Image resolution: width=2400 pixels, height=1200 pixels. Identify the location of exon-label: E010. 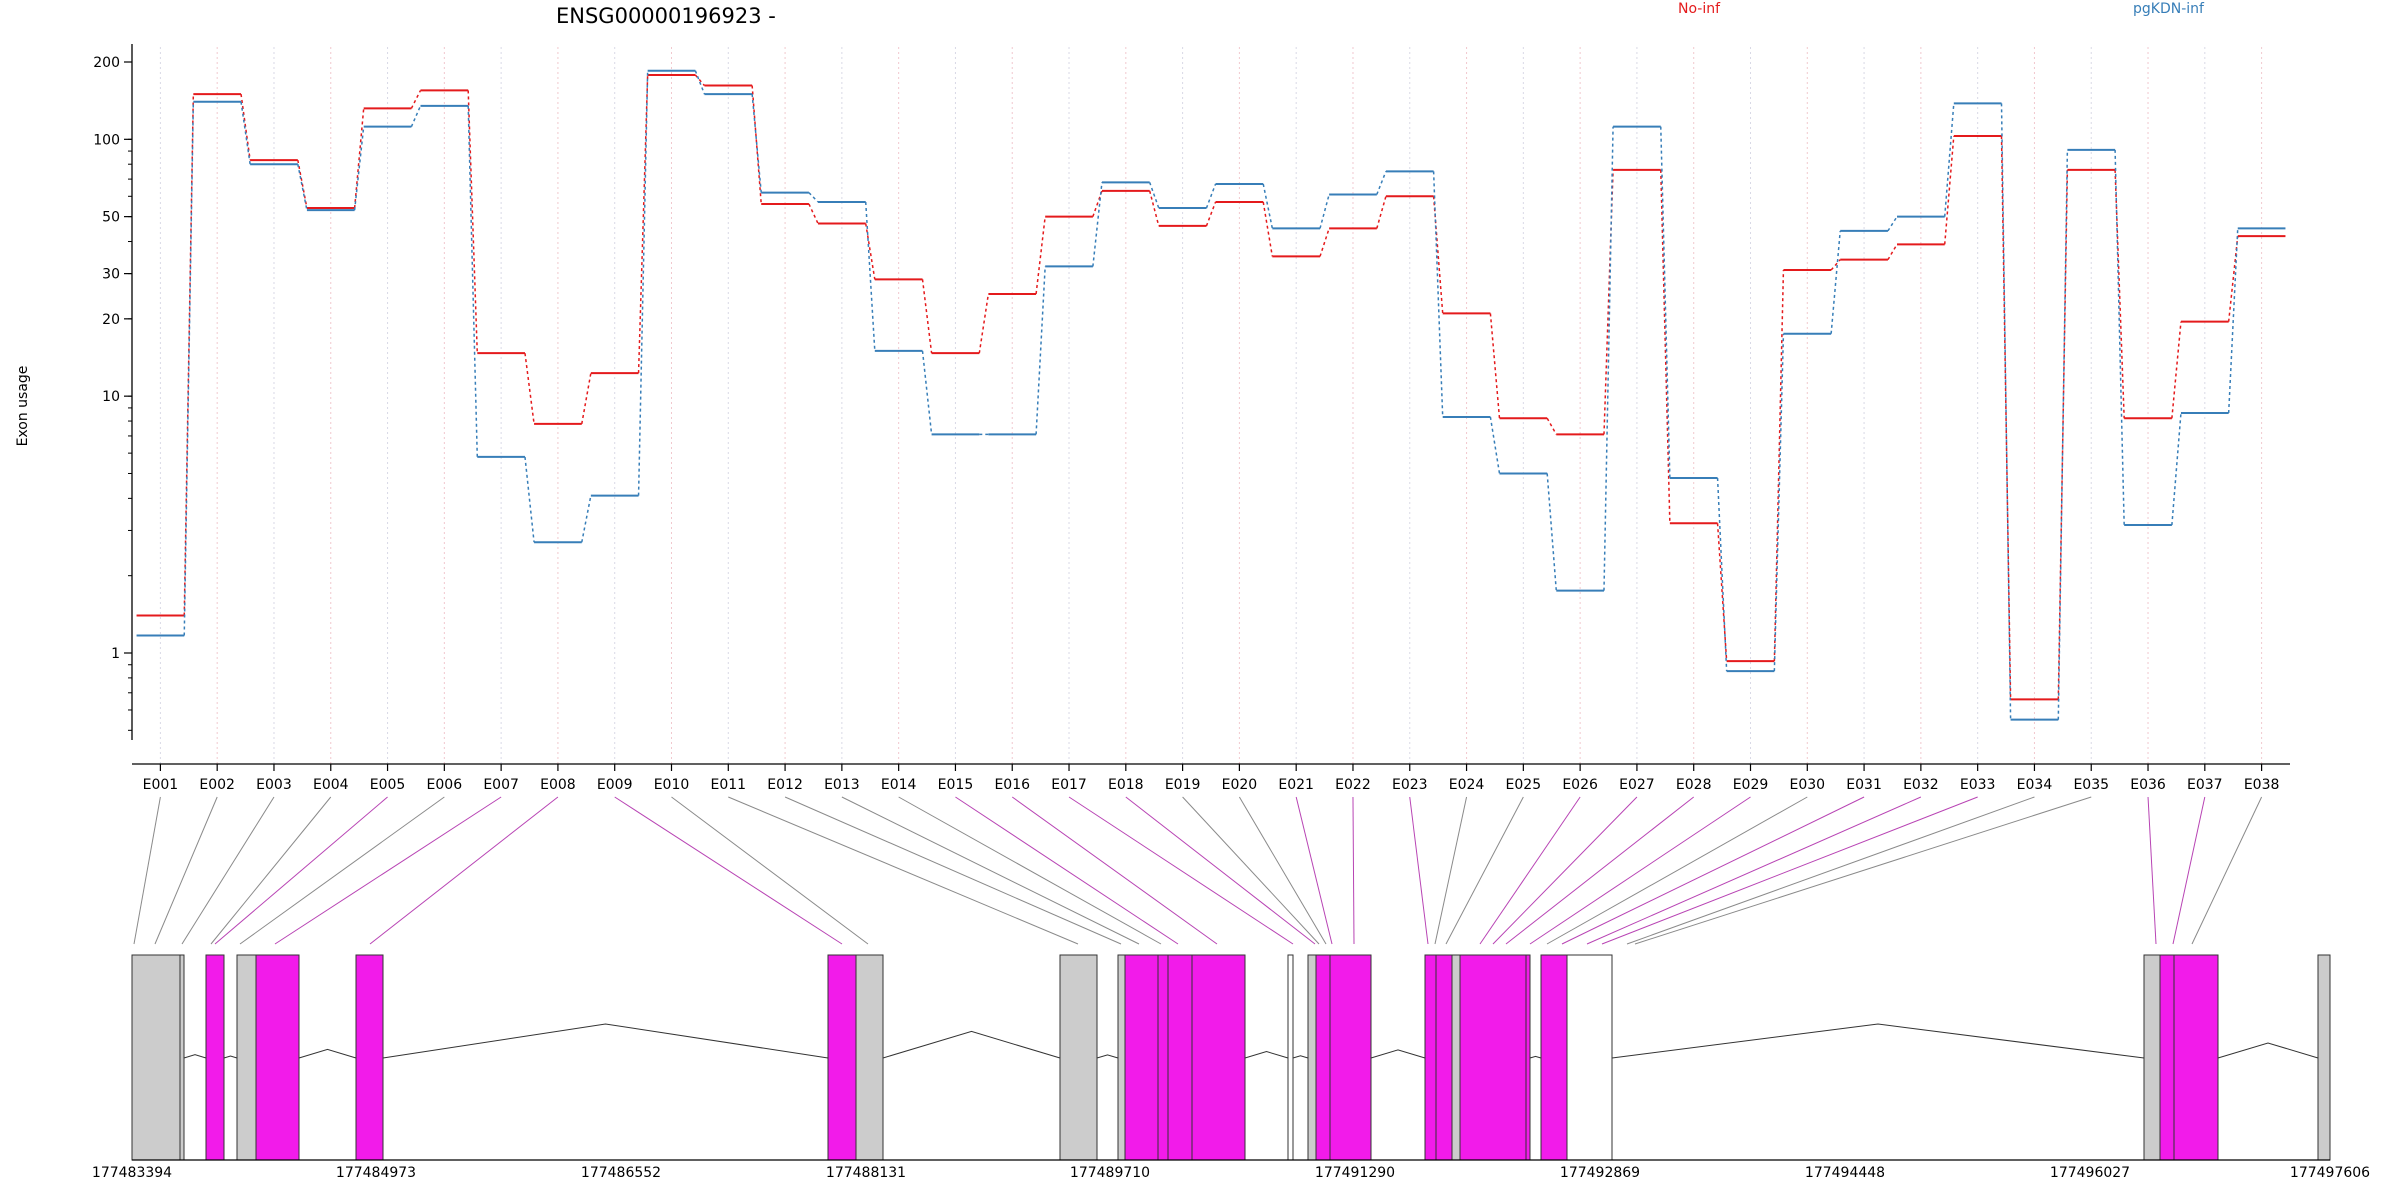
(672, 785).